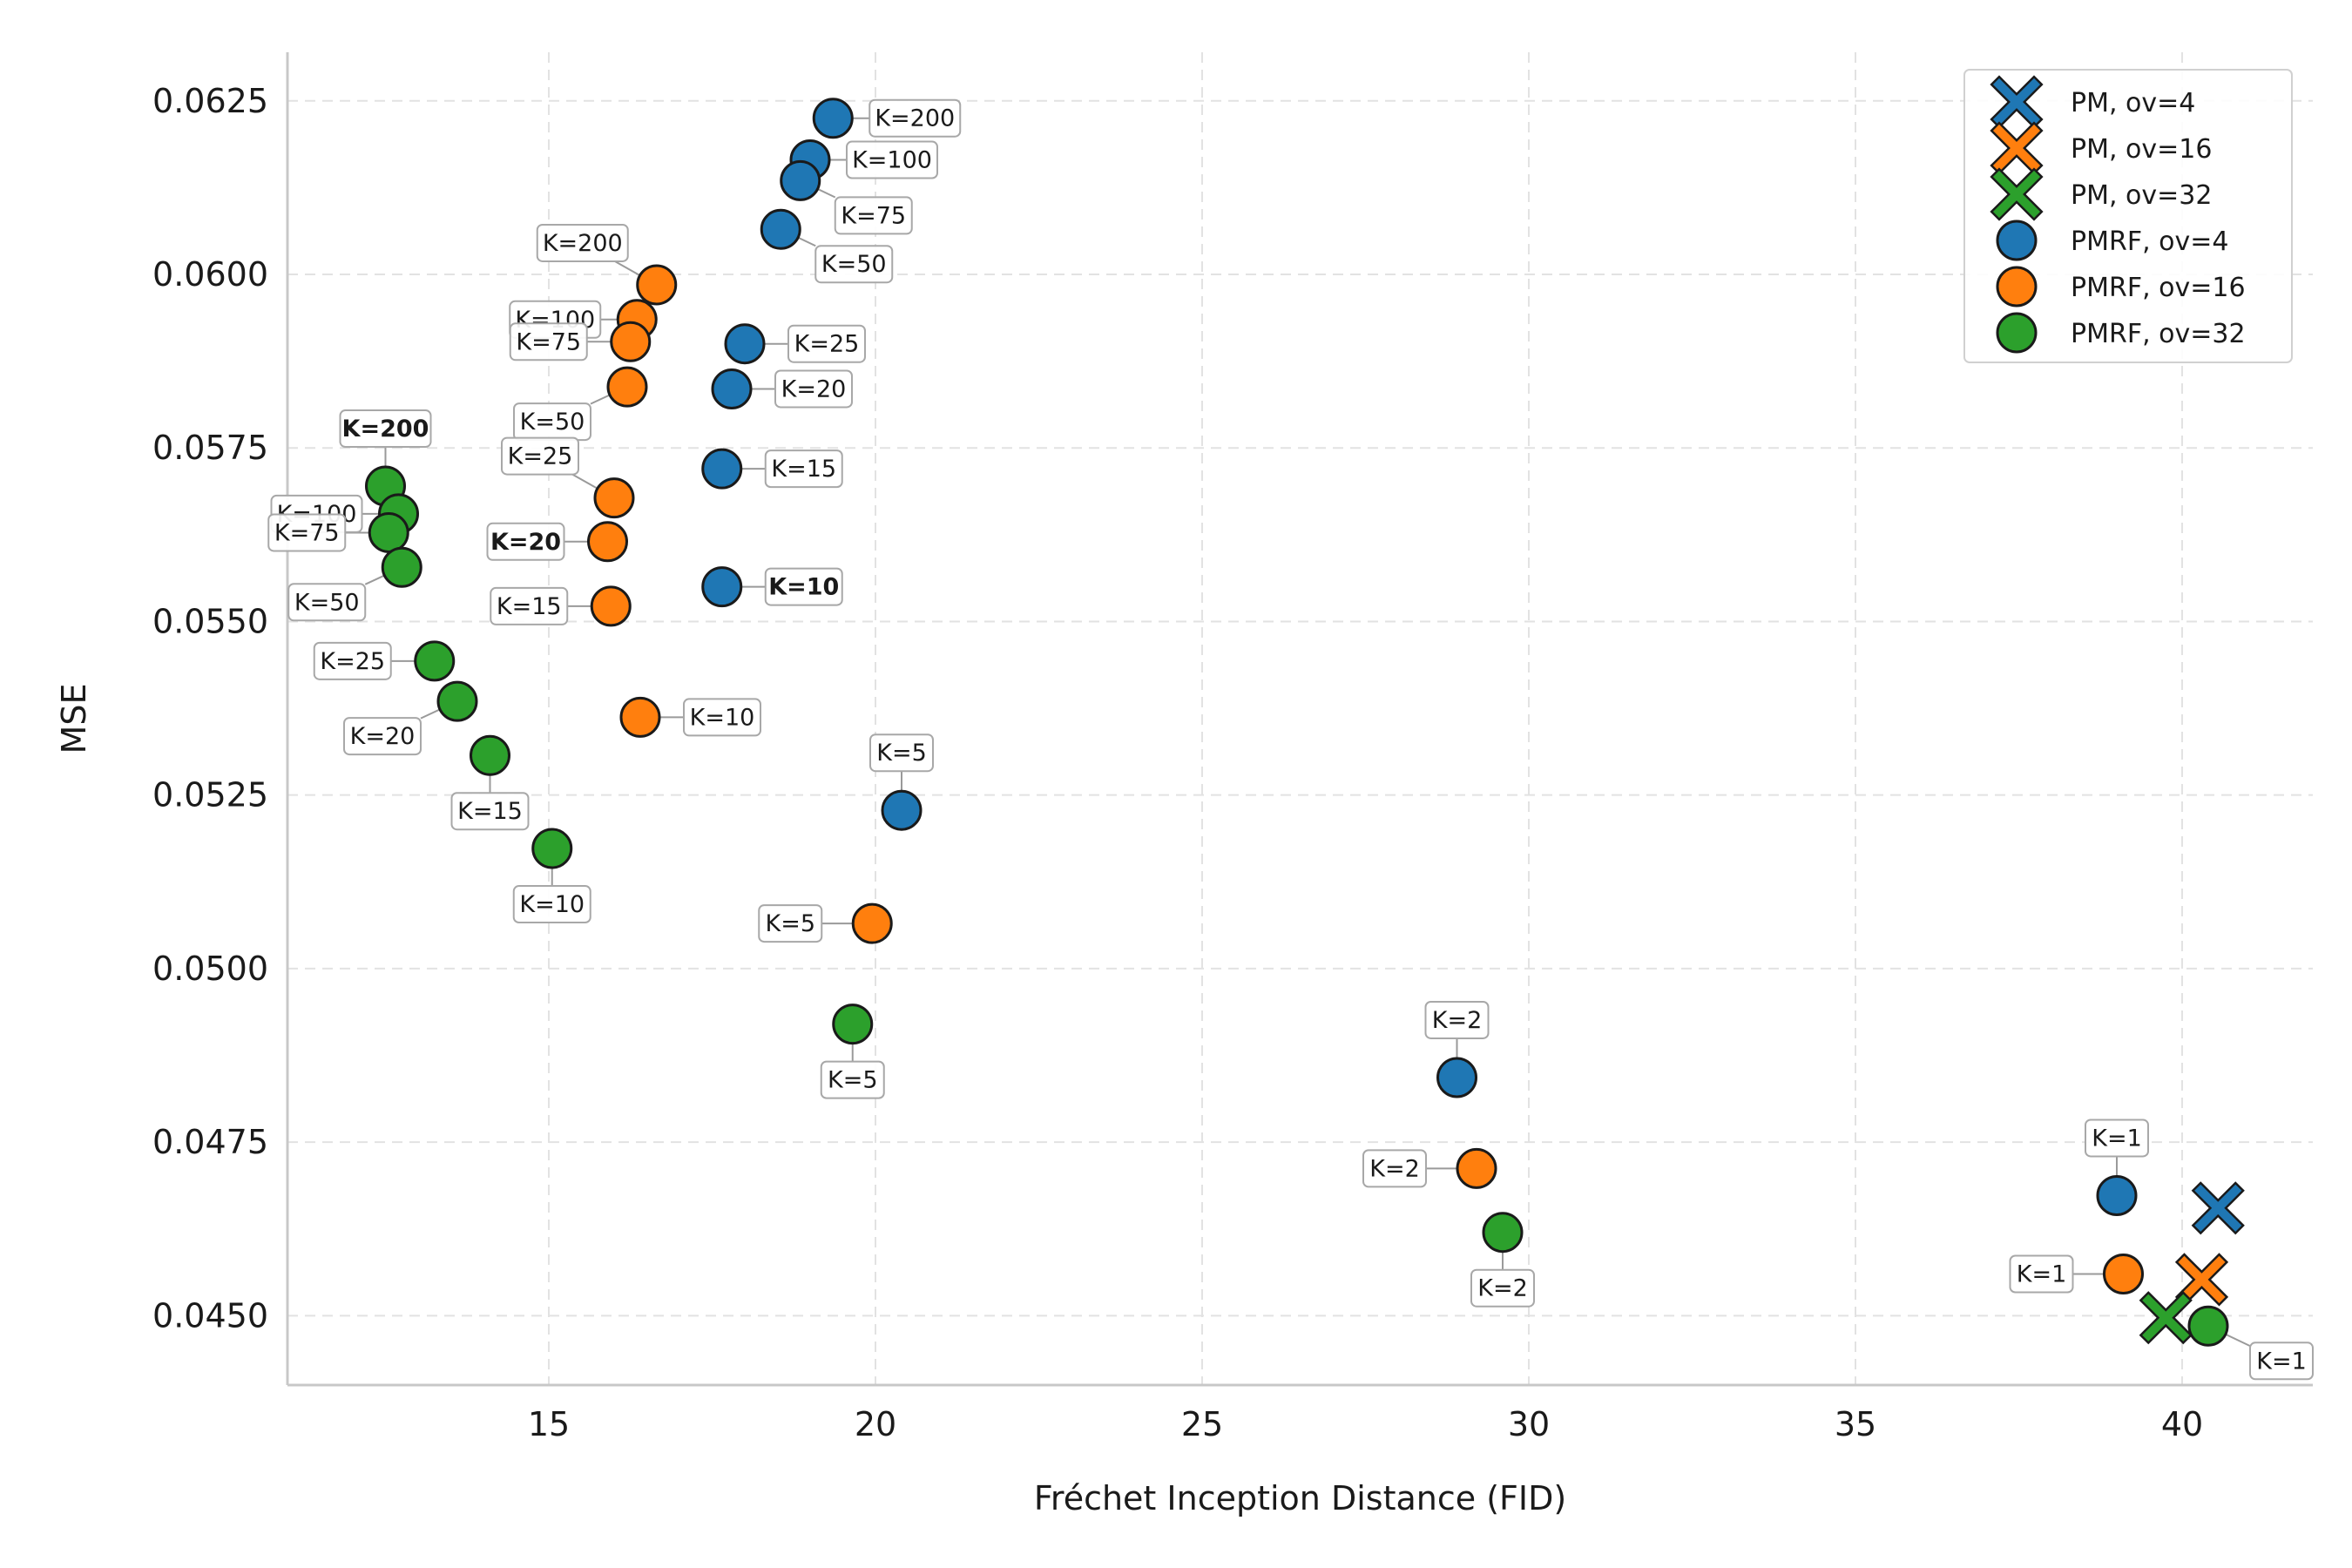 Image resolution: width=2352 pixels, height=1568 pixels. I want to click on x-tick-label: 15, so click(549, 1424).